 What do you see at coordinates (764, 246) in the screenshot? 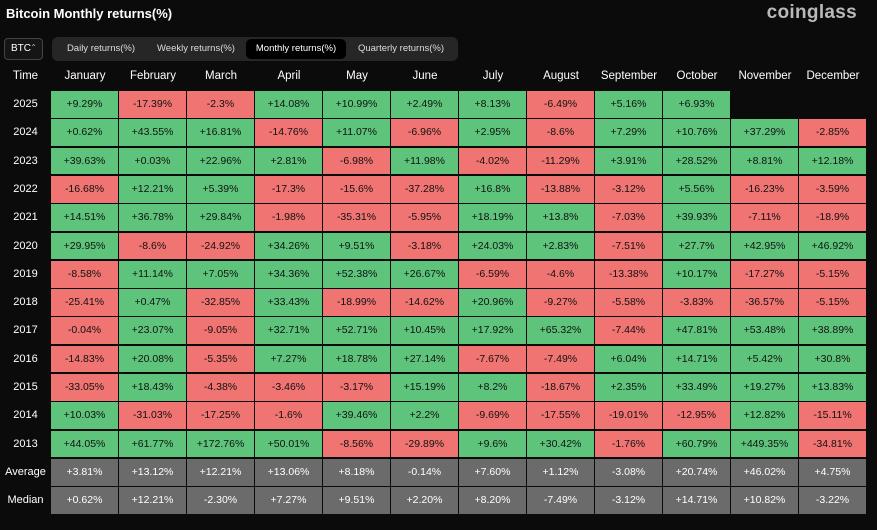
I see `return-cell: +42.95%` at bounding box center [764, 246].